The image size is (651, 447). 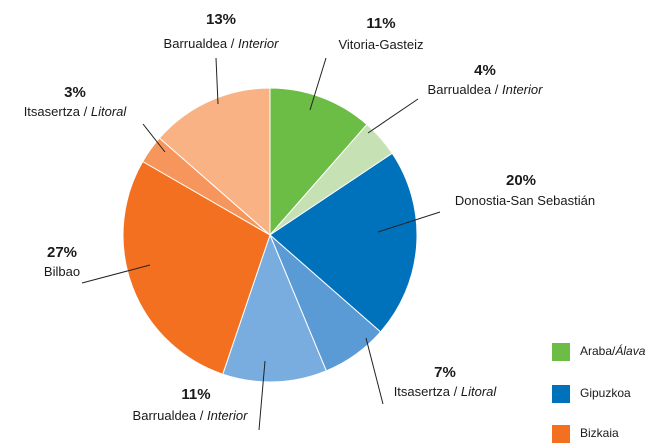 I want to click on value-label: 27%, so click(x=62, y=252).